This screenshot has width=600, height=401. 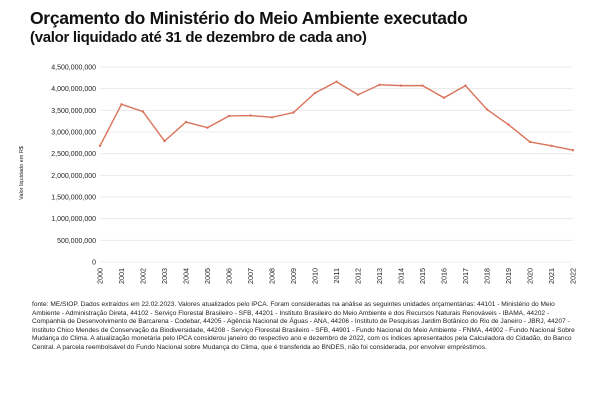 What do you see at coordinates (293, 276) in the screenshot?
I see `x-tick-label: 2009` at bounding box center [293, 276].